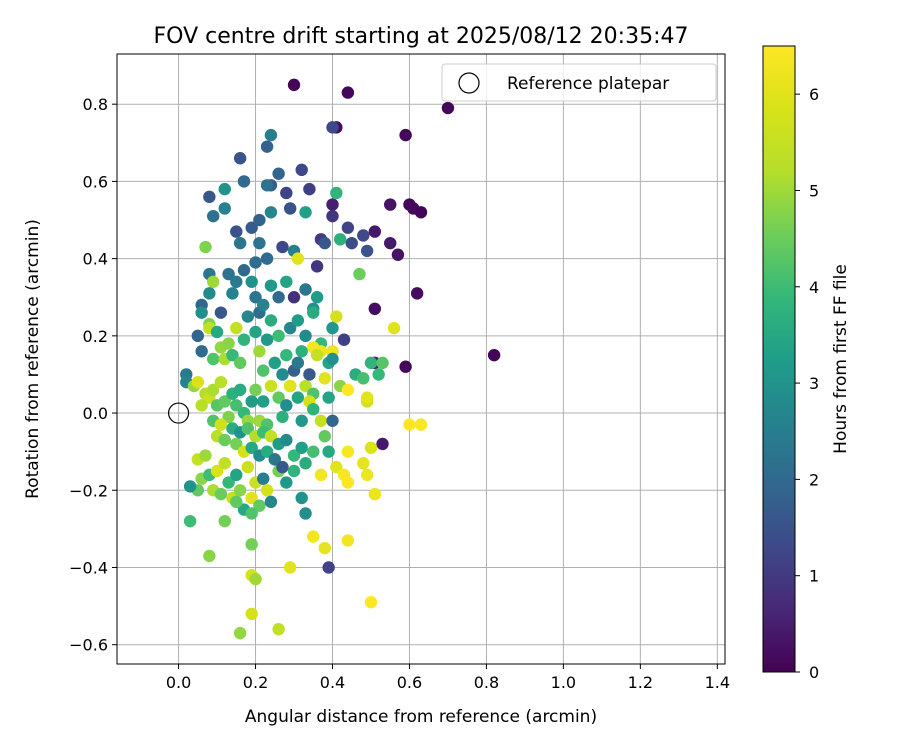  I want to click on colorbar-label: Hours from first FF file, so click(841, 359).